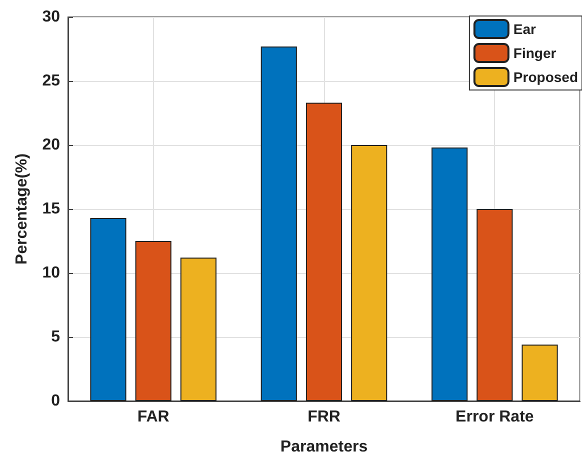  I want to click on legend-label: Finger, so click(535, 53).